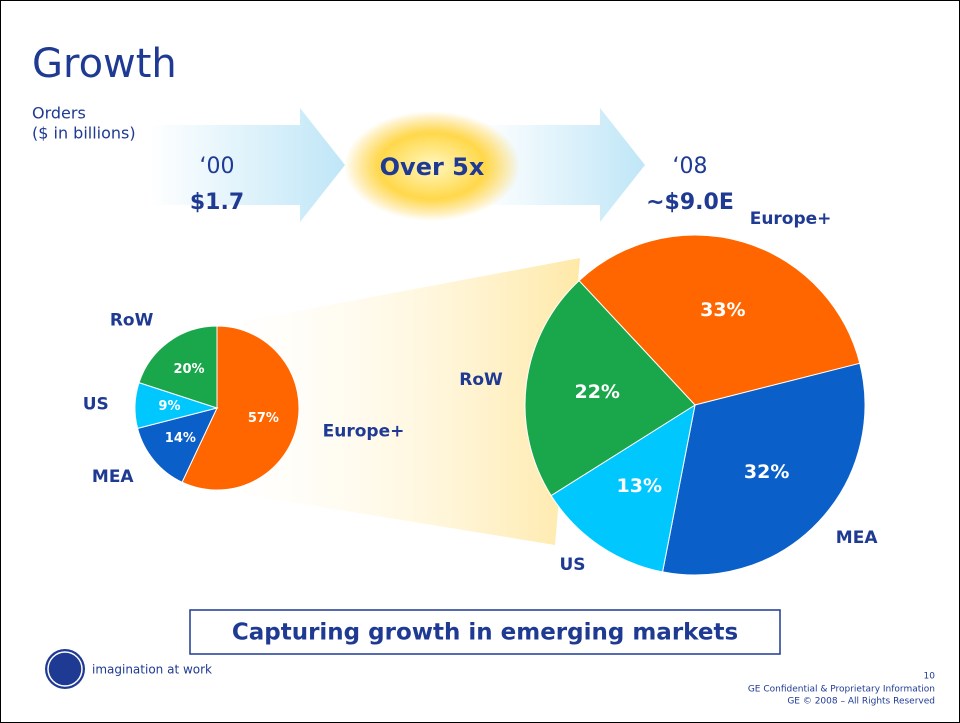 Image resolution: width=960 pixels, height=723 pixels. I want to click on burst, so click(432, 166).